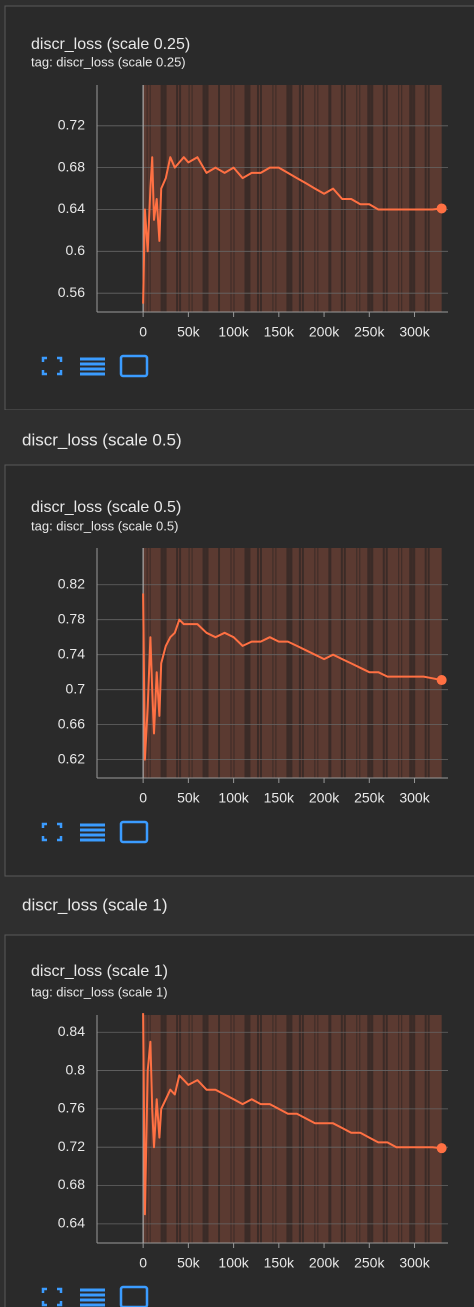 The height and width of the screenshot is (1307, 474). I want to click on card-title: discr_loss (scale 0.5), so click(106, 507).